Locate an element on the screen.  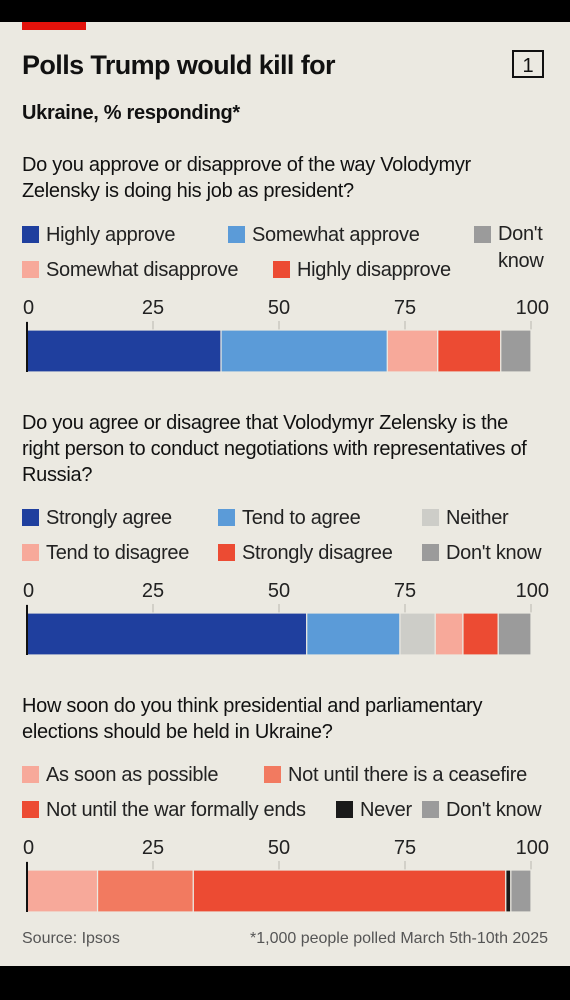
legend-label: As soon as possible is located at coordinates (132, 775).